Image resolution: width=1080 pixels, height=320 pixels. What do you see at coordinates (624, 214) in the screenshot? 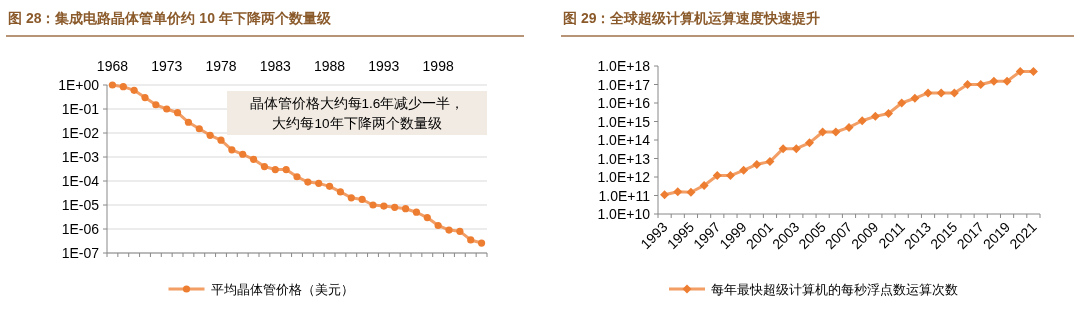
I see `y-tick-label: 1.0E+10` at bounding box center [624, 214].